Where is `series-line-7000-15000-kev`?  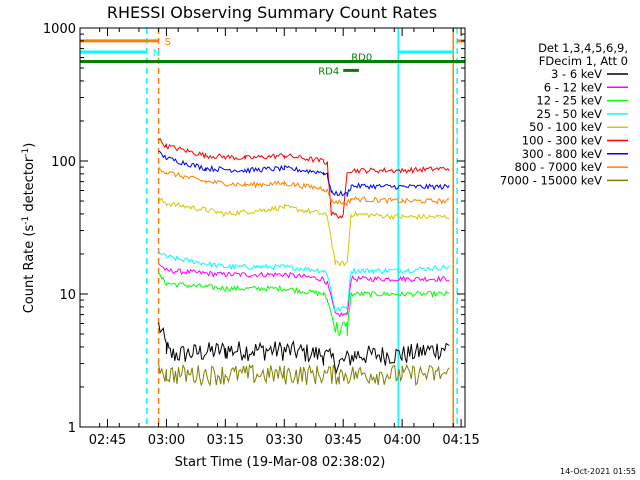
series-line-7000-15000-kev is located at coordinates (304, 375).